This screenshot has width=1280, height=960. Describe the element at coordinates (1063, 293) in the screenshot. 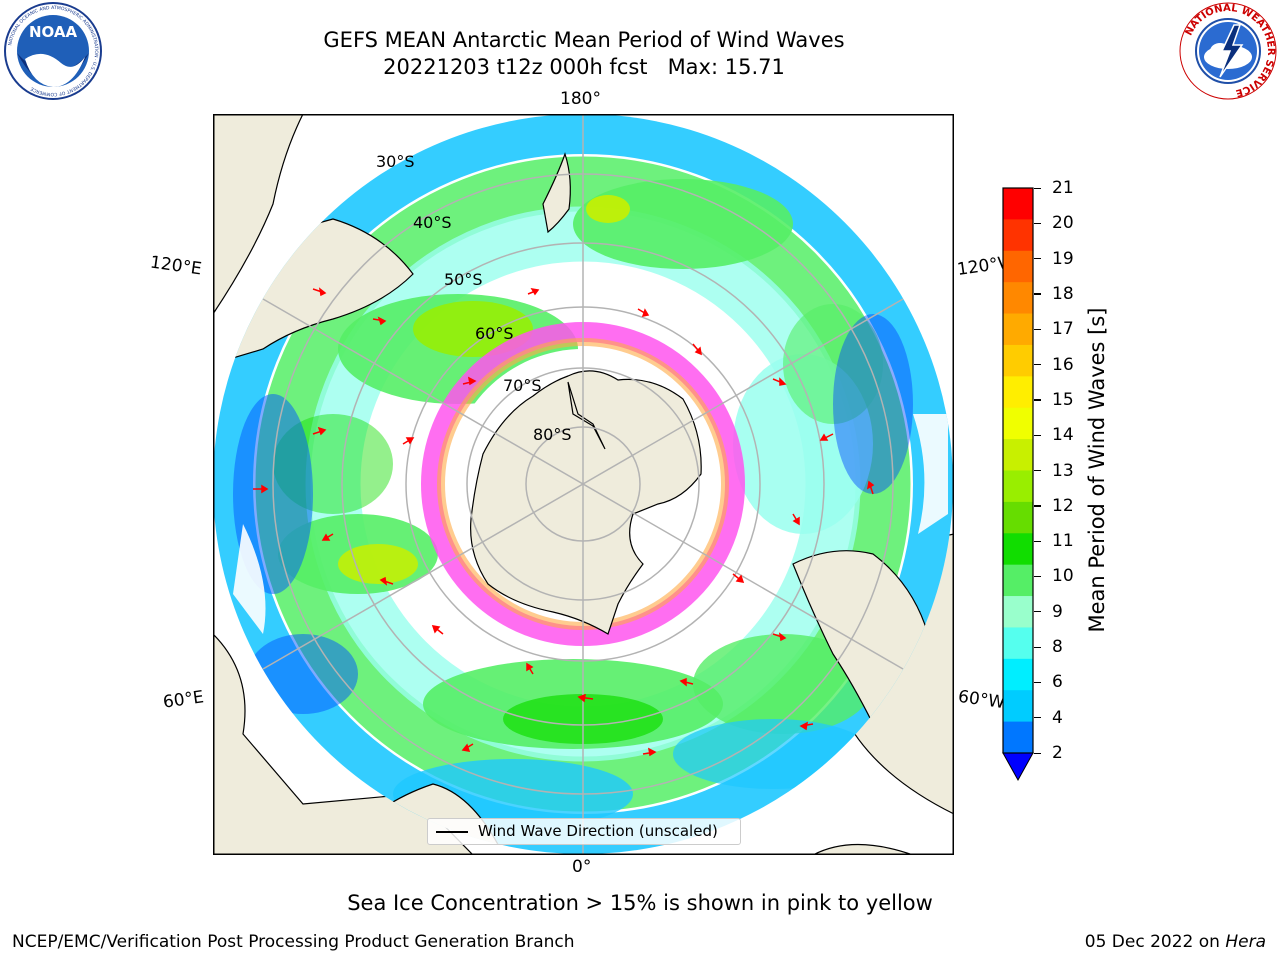

I see `colorbar-tick-label: 18` at that location.